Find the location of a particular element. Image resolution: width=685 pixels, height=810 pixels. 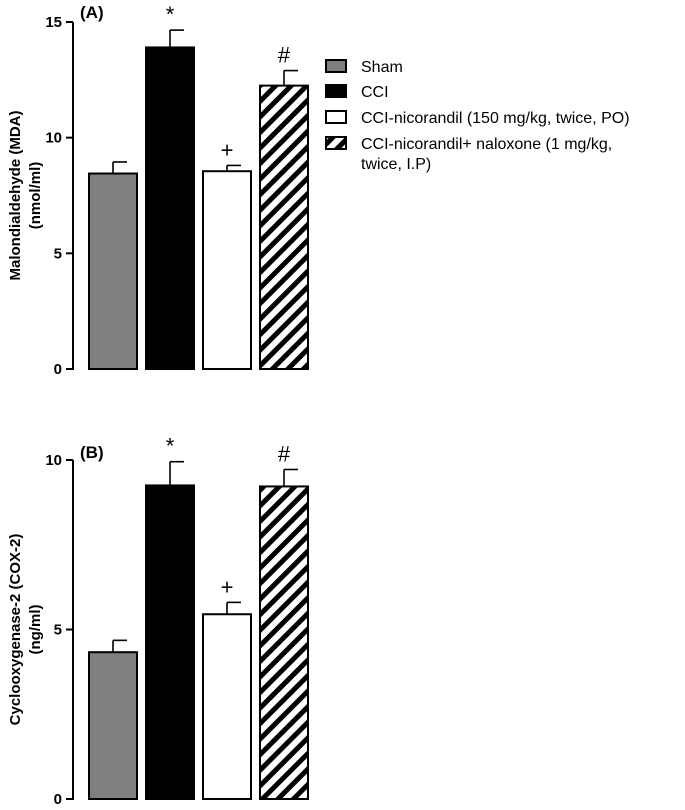

legend-label-line: CCI-nicorandil+ naloxone (1 mg/kg, is located at coordinates (486, 144).